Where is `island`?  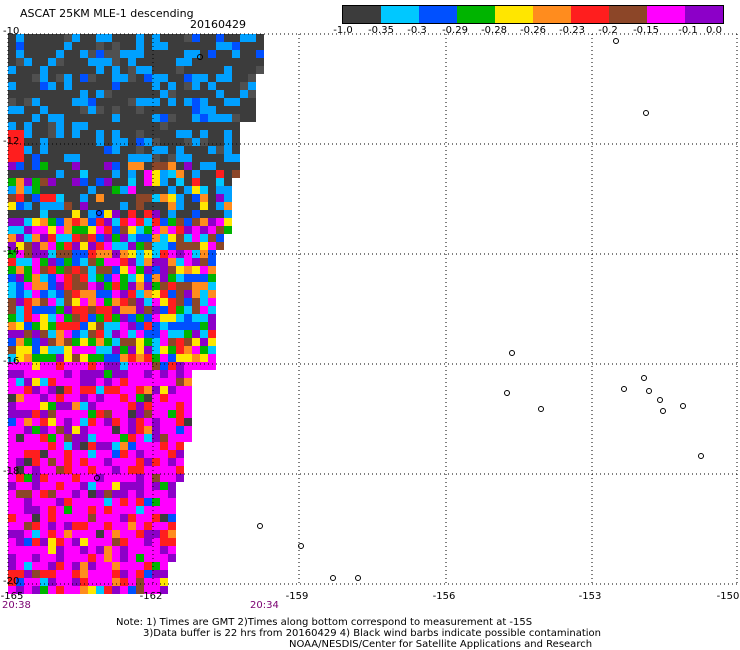
island is located at coordinates (260, 526).